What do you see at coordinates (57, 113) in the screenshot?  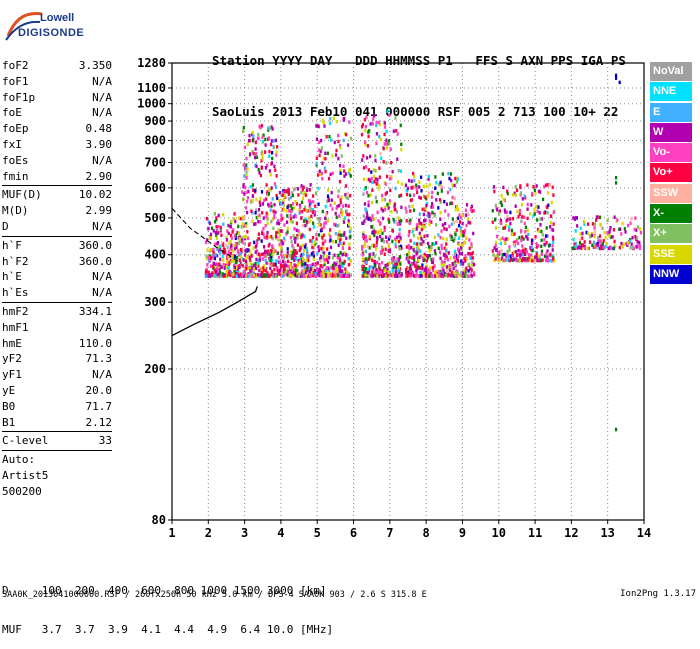 I see `param-row: foE N/A` at bounding box center [57, 113].